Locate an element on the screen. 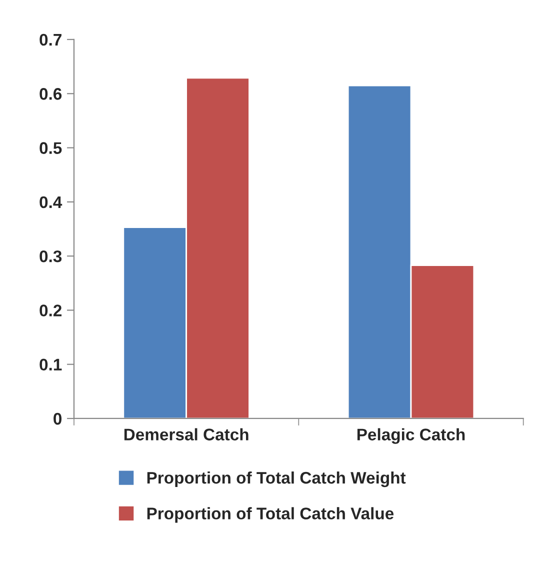 This screenshot has height=564, width=548. y-tick-label: 0 is located at coordinates (58, 418).